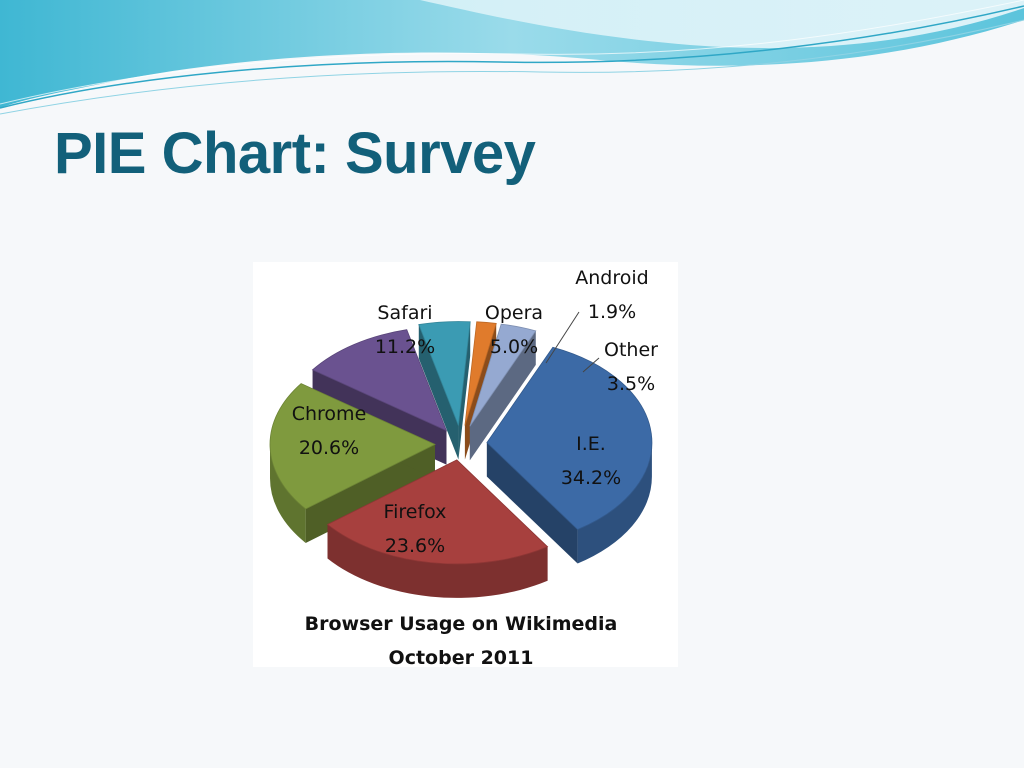 The width and height of the screenshot is (1024, 768). I want to click on pie-slice-i-e, so click(569, 455).